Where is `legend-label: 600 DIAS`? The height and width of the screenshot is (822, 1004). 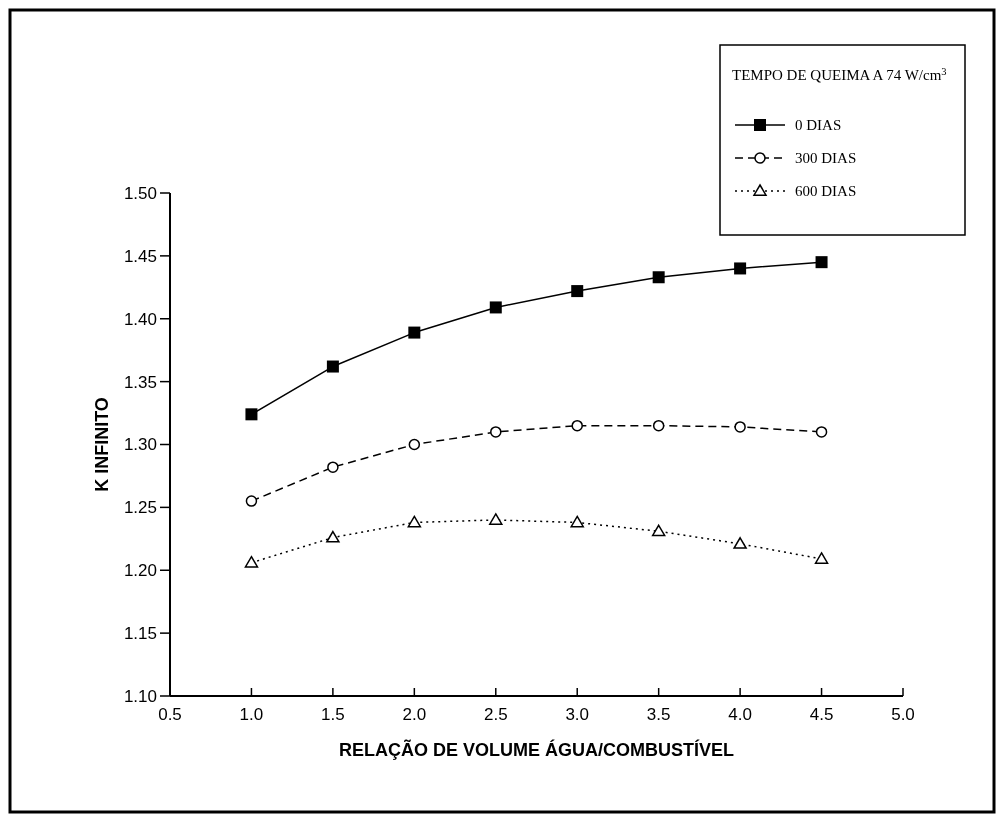 legend-label: 600 DIAS is located at coordinates (826, 191).